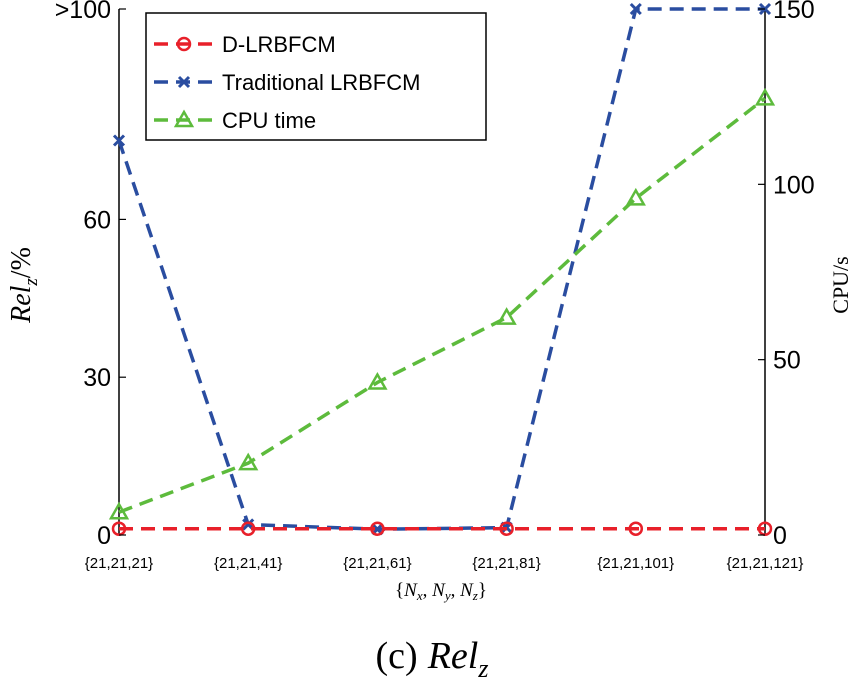  Describe the element at coordinates (279, 44) in the screenshot. I see `legend-label: D-LRBFCM` at that location.